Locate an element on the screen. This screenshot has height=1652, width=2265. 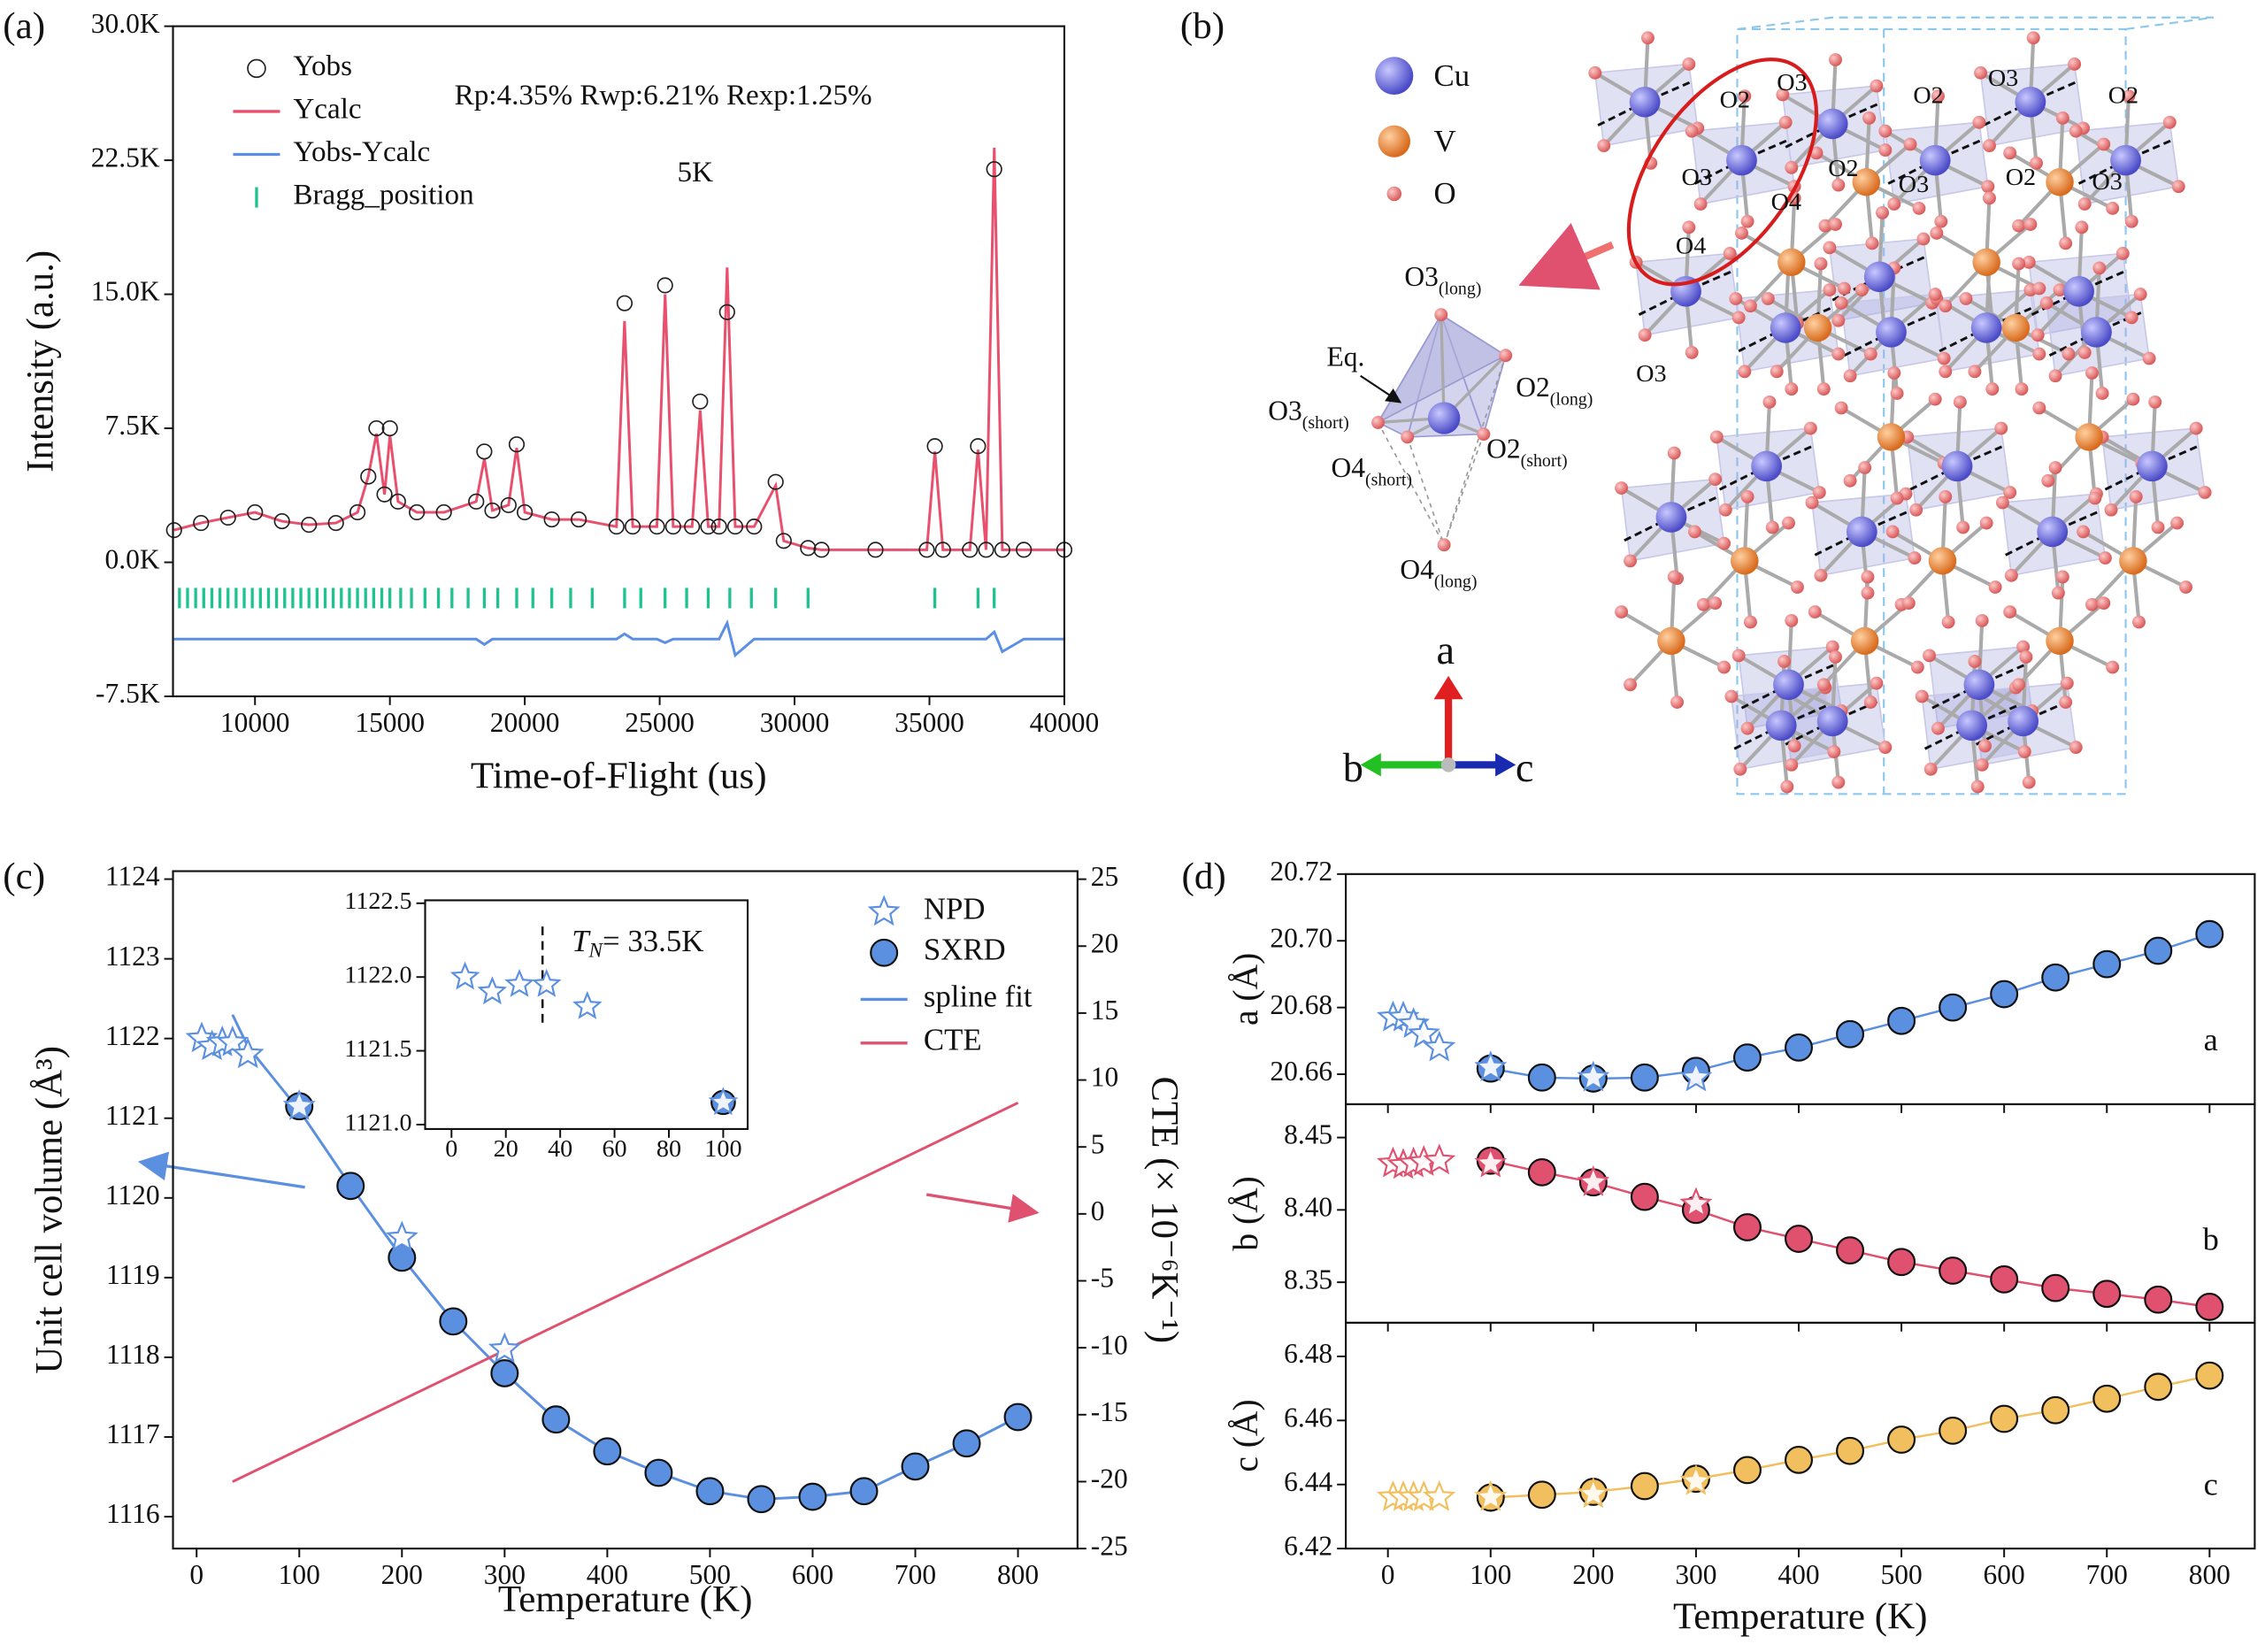
annotation: 5K is located at coordinates (696, 172).